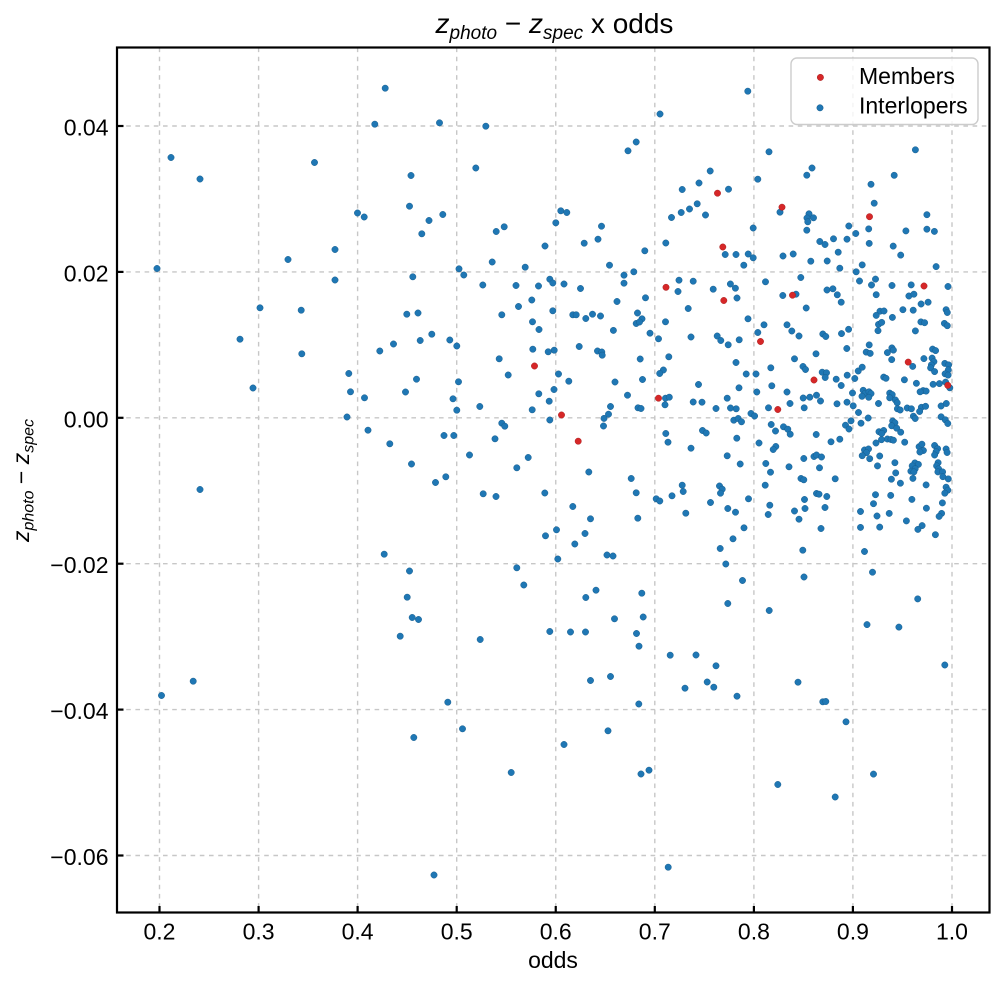 Image resolution: width=1004 pixels, height=985 pixels. Describe the element at coordinates (79, 857) in the screenshot. I see `svg-text: −0.06` at that location.